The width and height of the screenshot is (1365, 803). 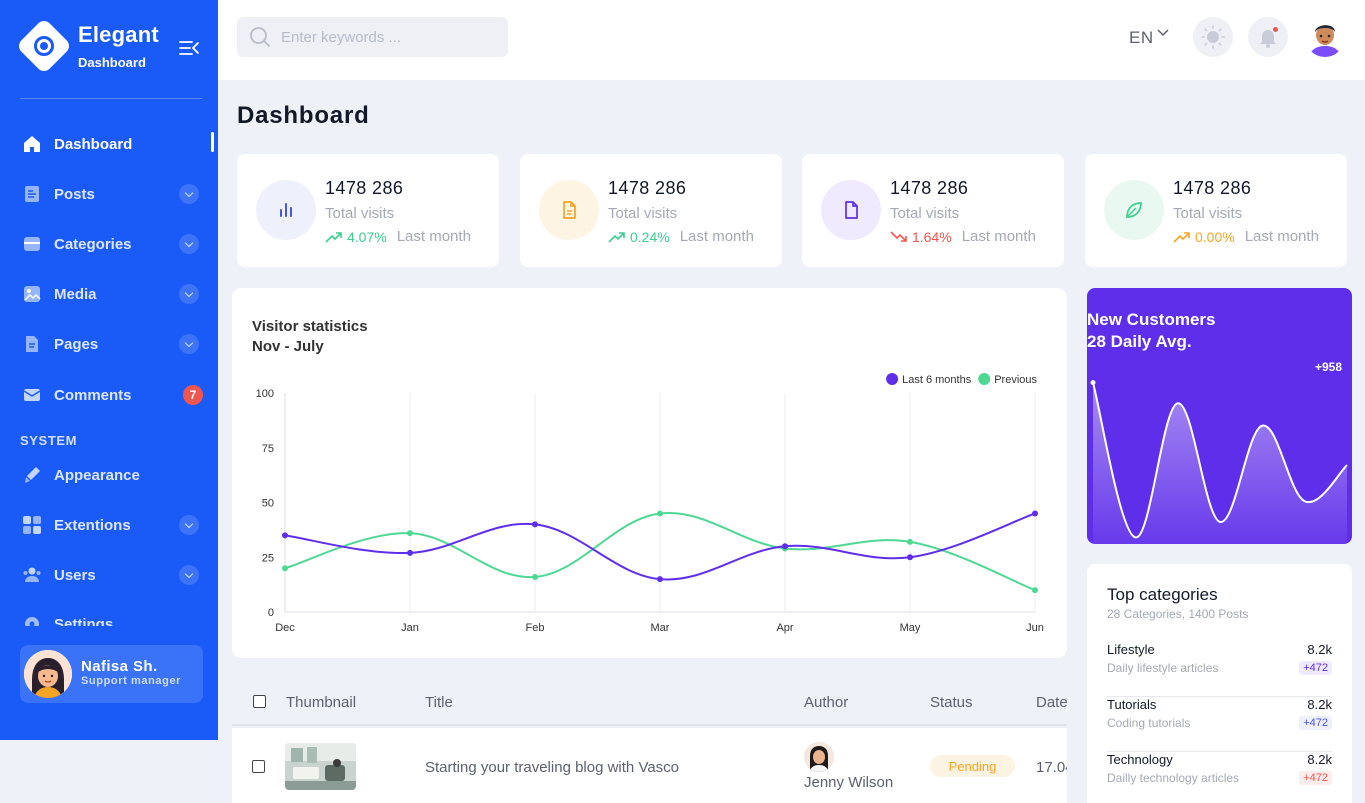 I want to click on notifications-button, so click(x=1268, y=37).